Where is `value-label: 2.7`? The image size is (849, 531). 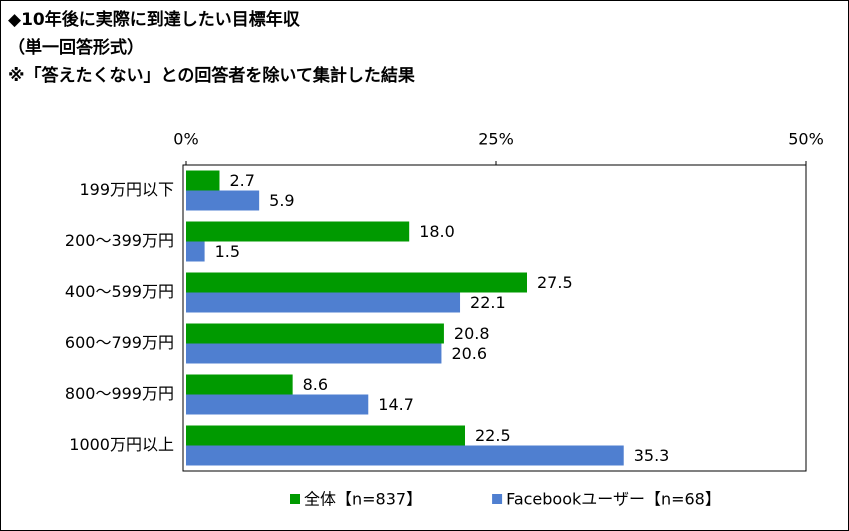
value-label: 2.7 is located at coordinates (241, 180).